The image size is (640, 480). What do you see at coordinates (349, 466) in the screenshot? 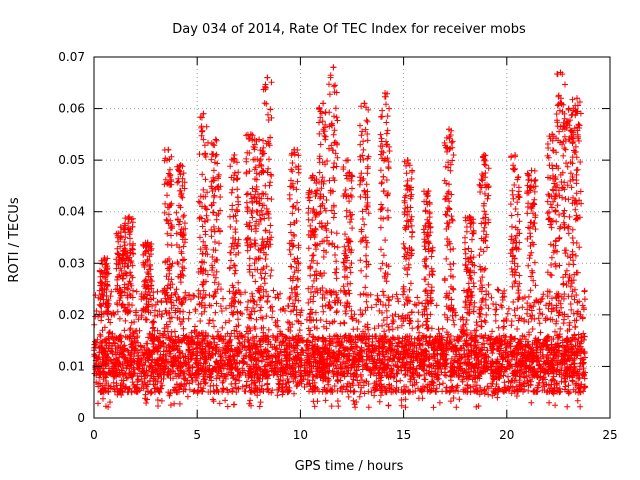
I see `x-axis-label: GPS time / hours` at bounding box center [349, 466].